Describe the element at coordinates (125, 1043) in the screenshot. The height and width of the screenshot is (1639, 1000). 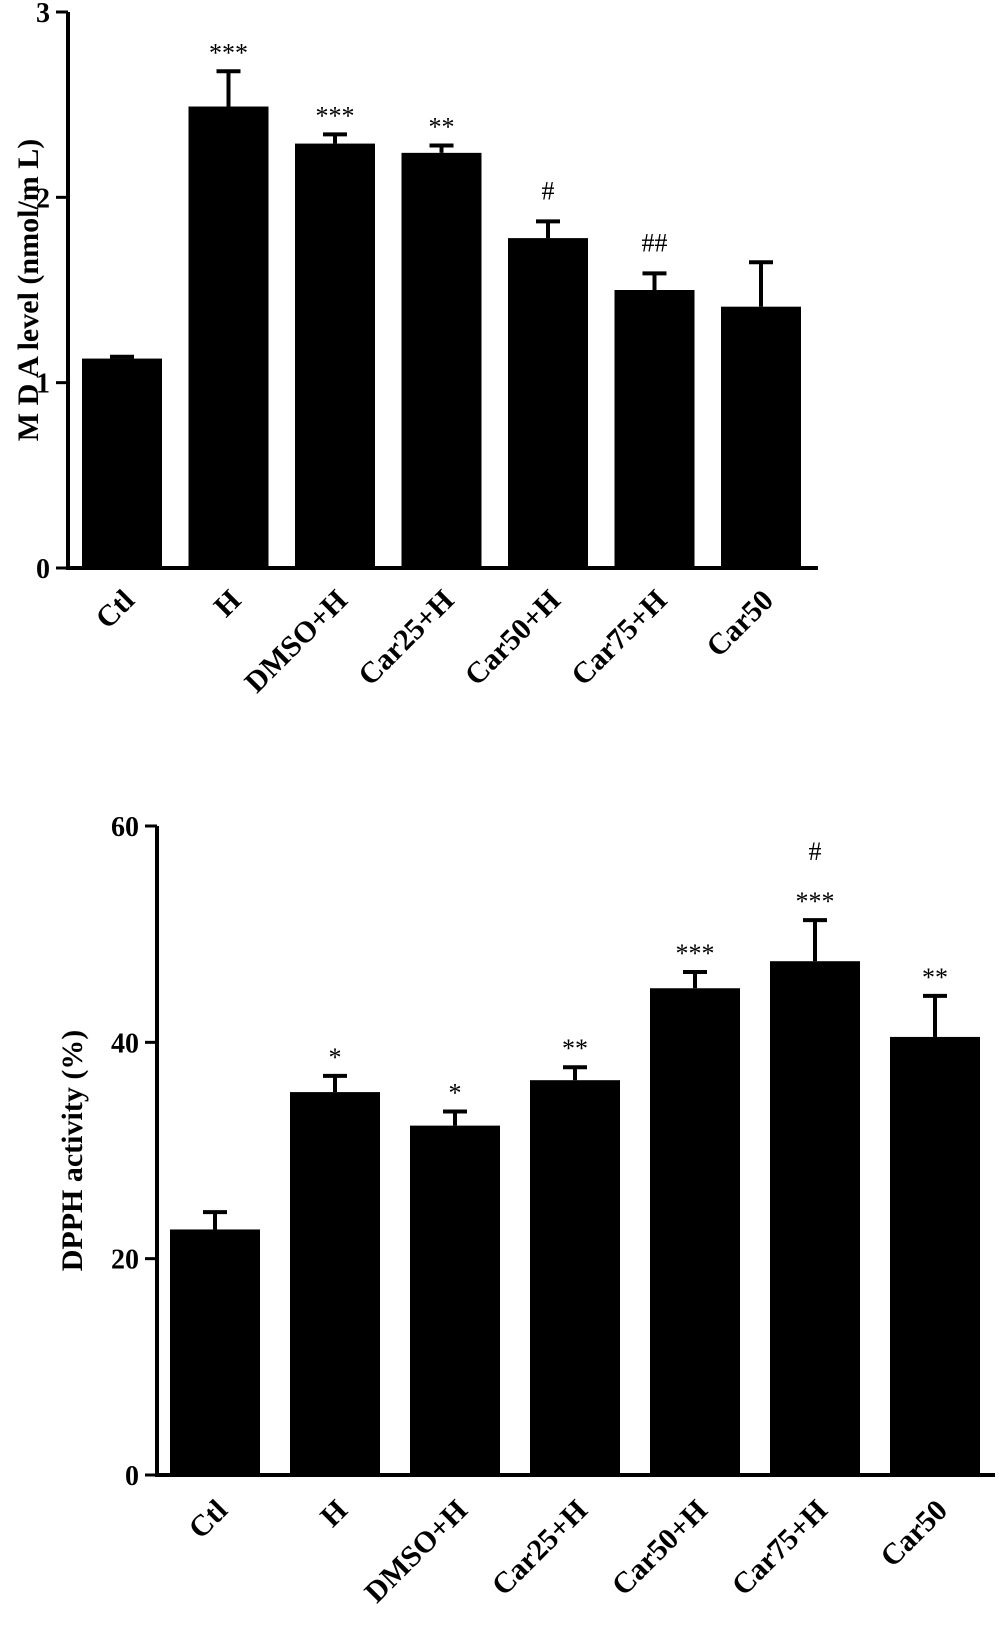
I see `dpph-y-tick-label: 40` at that location.